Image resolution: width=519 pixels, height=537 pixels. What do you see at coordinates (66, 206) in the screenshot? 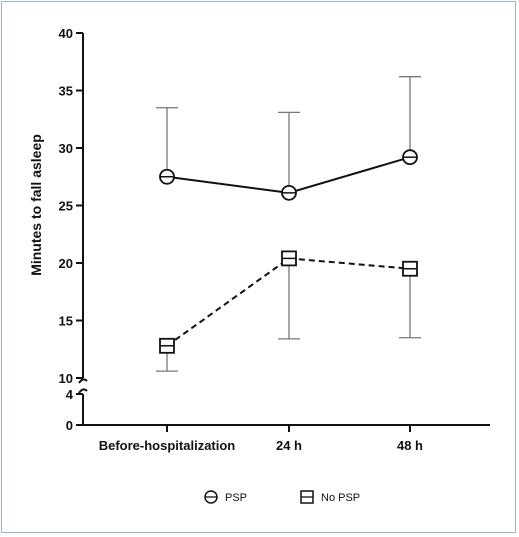
I see `y-tick-label: 25` at bounding box center [66, 206].